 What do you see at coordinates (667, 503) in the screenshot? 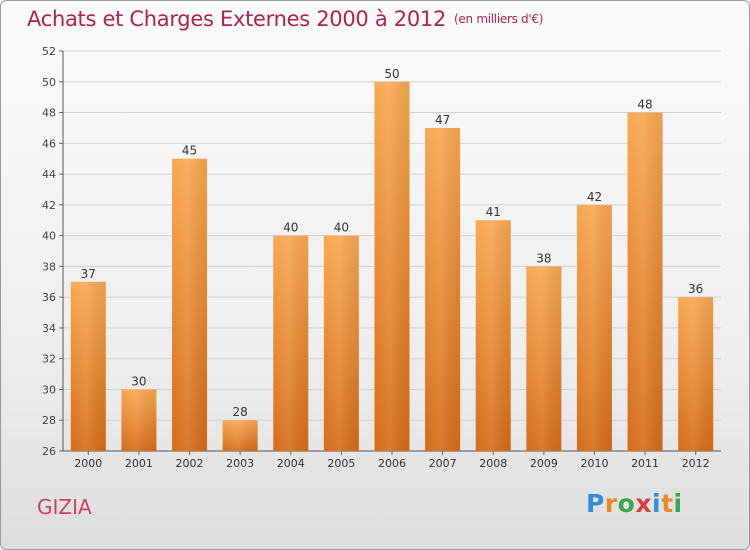
I see `logo-letter: t` at bounding box center [667, 503].